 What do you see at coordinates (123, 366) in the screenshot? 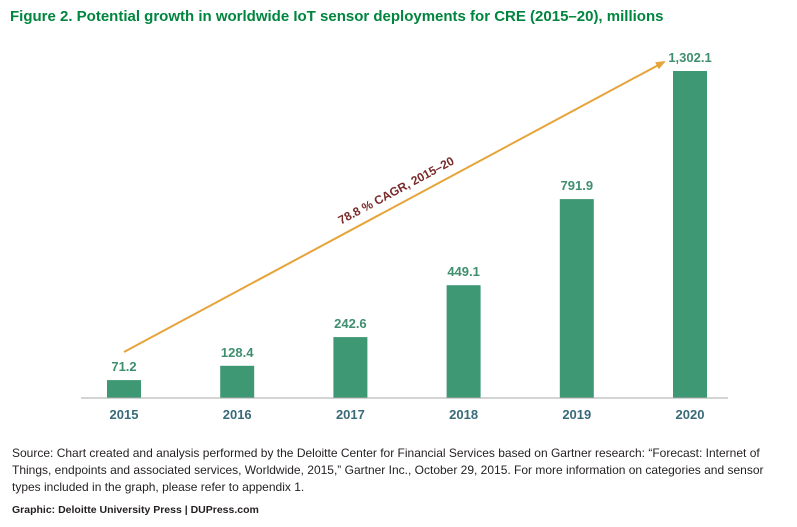
I see `value-label-2015: 71.2` at bounding box center [123, 366].